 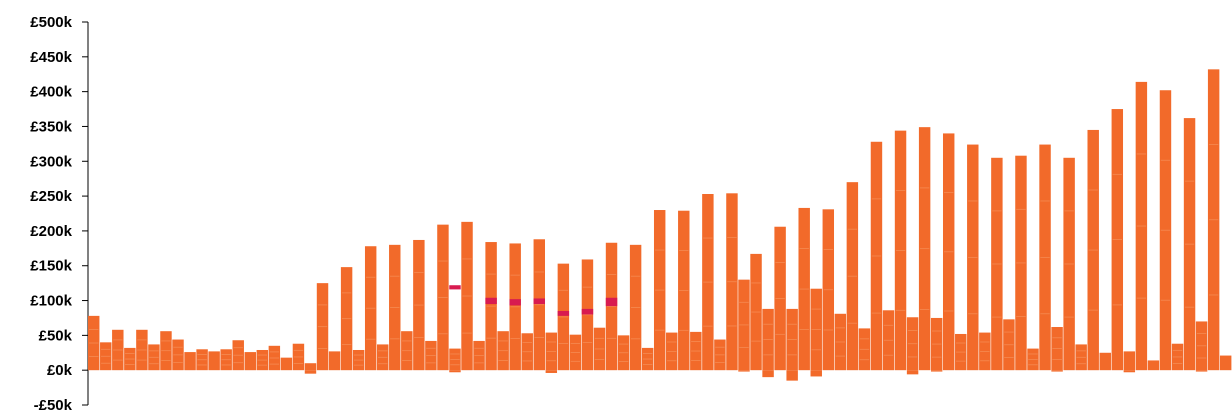 I want to click on y-tick-label: £50k, so click(x=56, y=335).